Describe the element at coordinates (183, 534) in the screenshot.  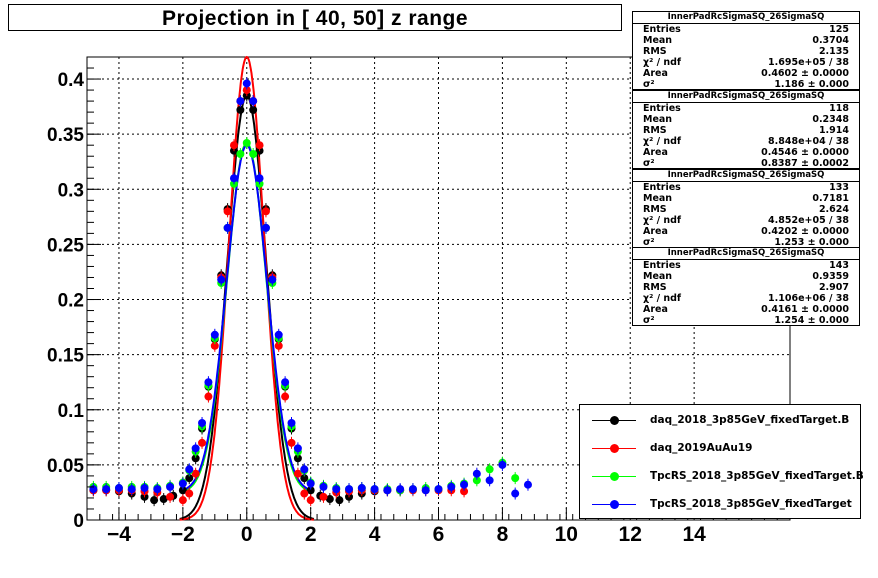
I see `x-tick-label: −2` at that location.